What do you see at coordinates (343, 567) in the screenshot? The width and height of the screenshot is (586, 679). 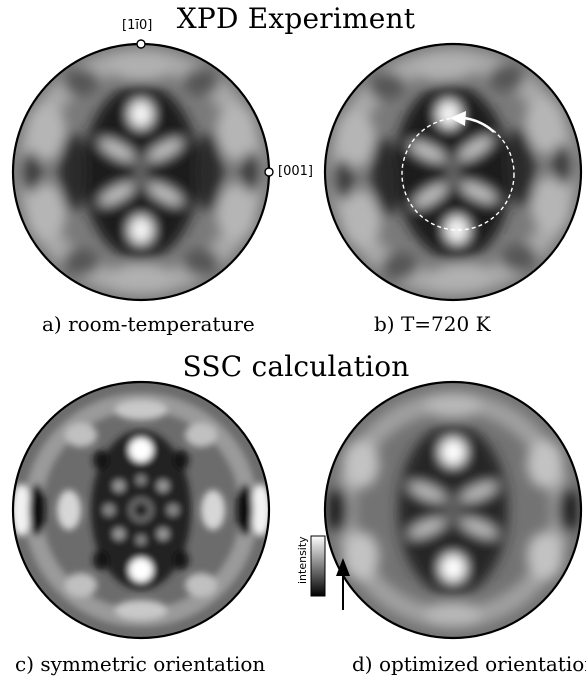 I see `intensity-arrowhead` at bounding box center [343, 567].